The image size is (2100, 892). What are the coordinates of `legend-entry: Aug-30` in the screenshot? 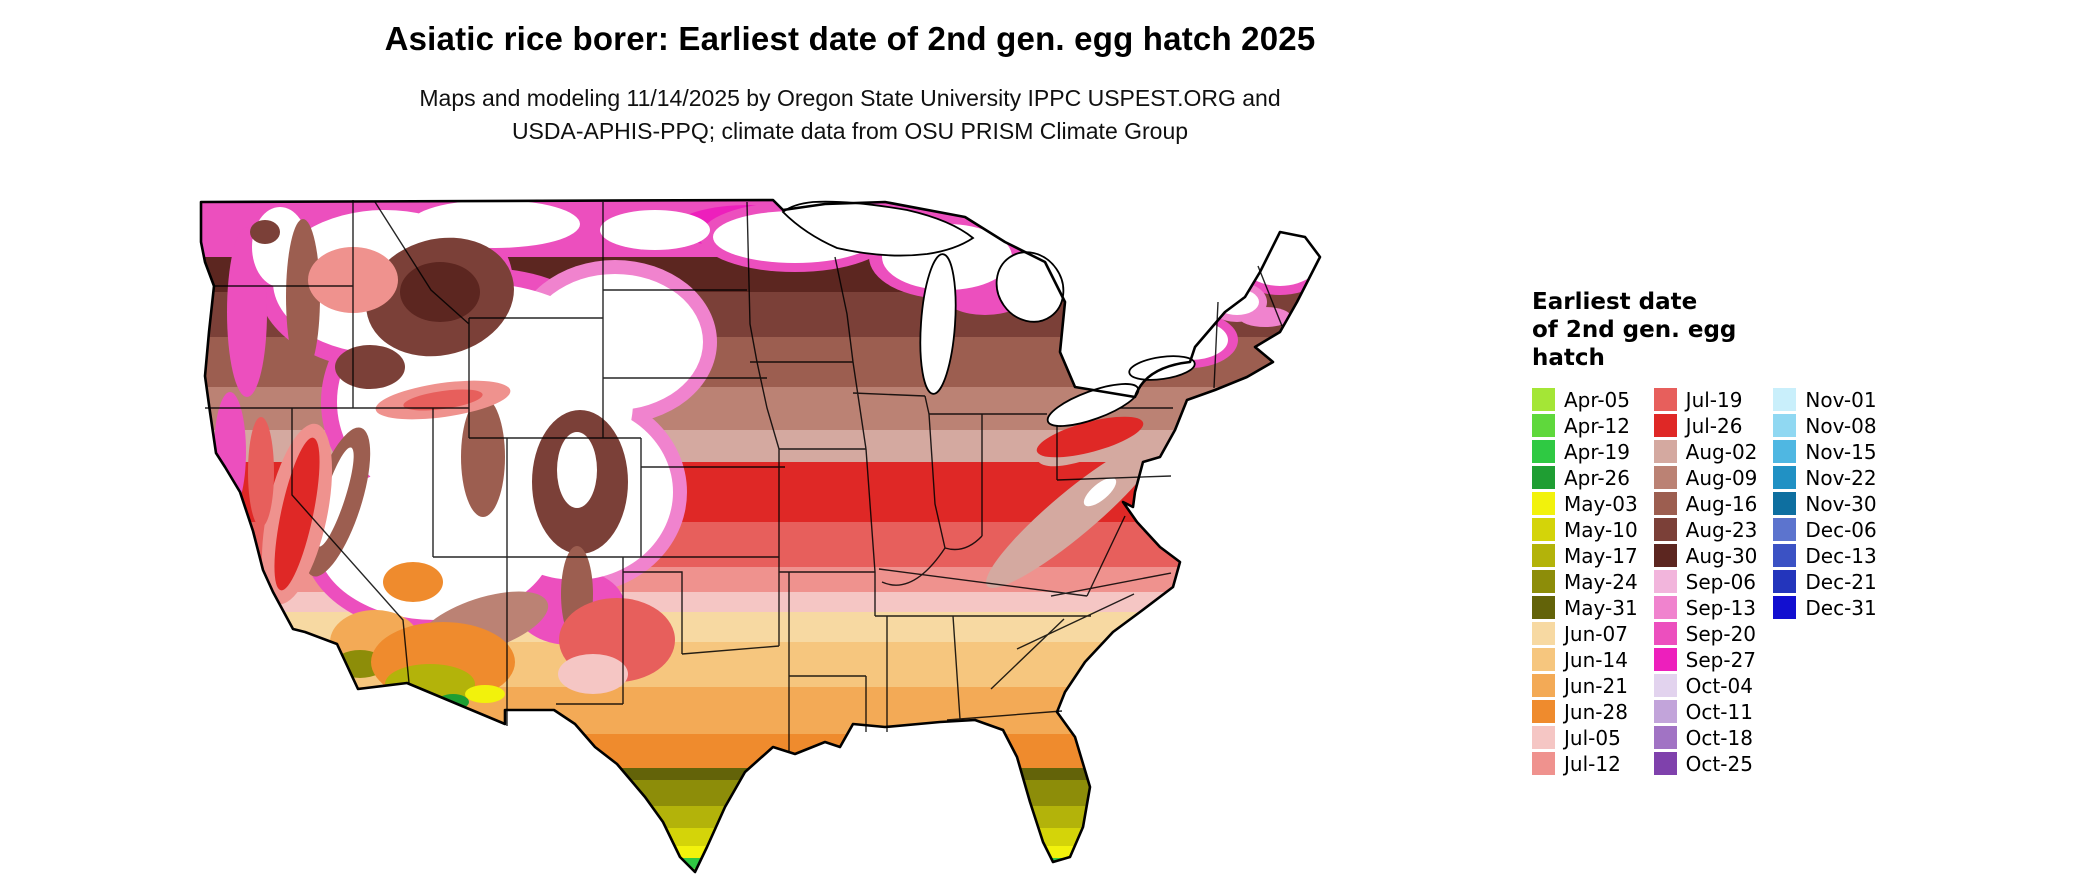 It's located at (1705, 555).